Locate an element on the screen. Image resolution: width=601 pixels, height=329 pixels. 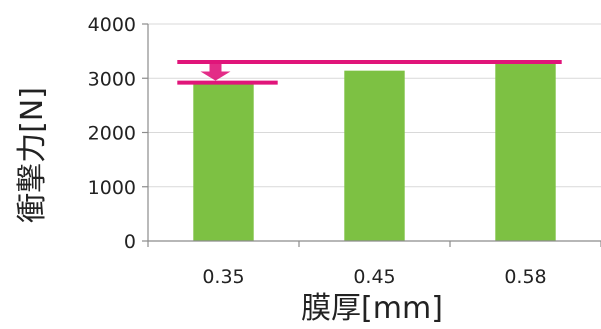
bar-0.58 is located at coordinates (525, 152).